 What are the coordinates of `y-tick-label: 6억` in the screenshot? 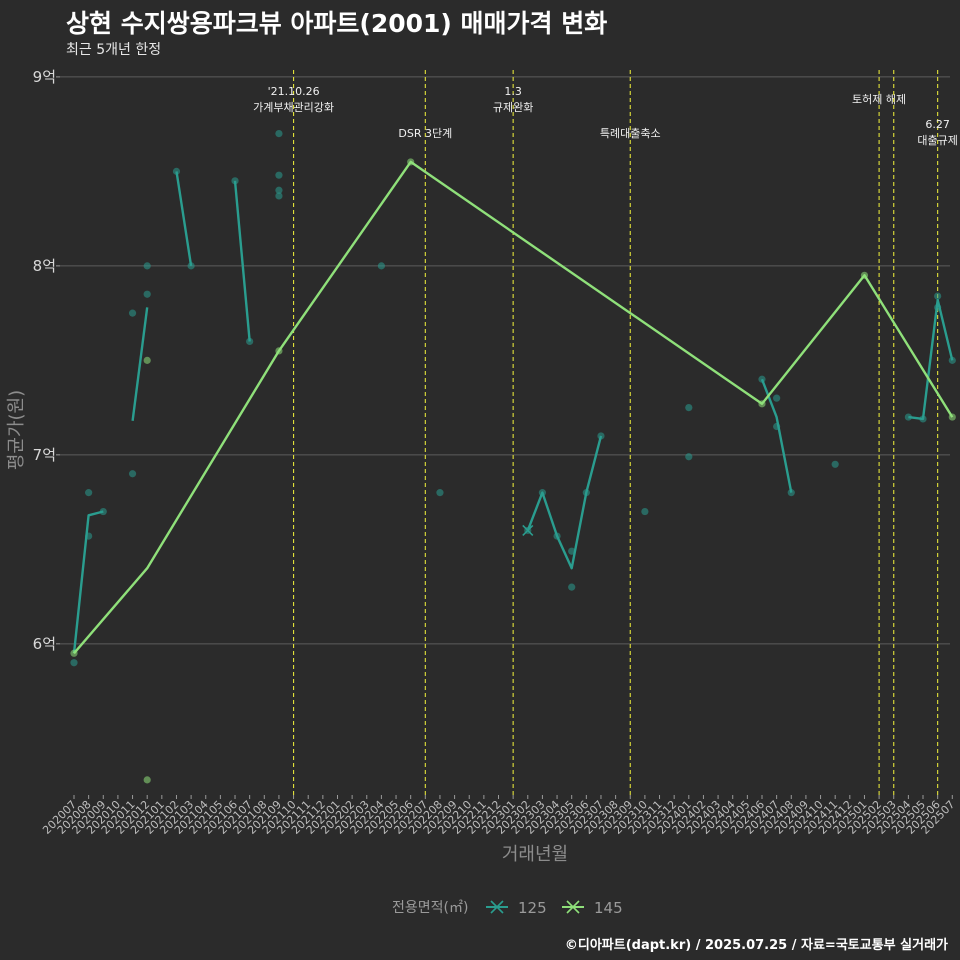 It's located at (44, 644).